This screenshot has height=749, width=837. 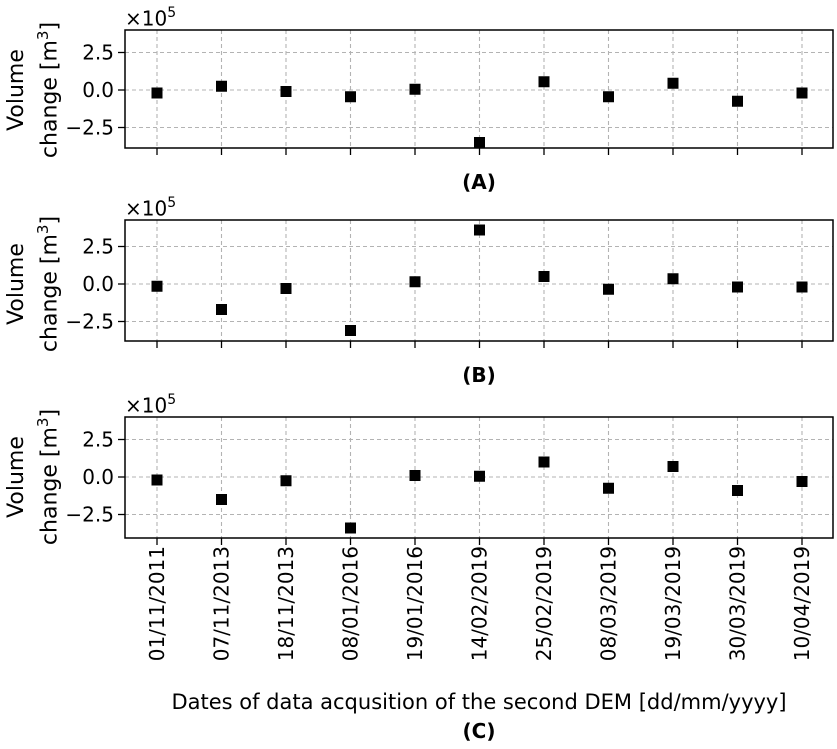 I want to click on panel-caption-c: (C), so click(x=479, y=731).